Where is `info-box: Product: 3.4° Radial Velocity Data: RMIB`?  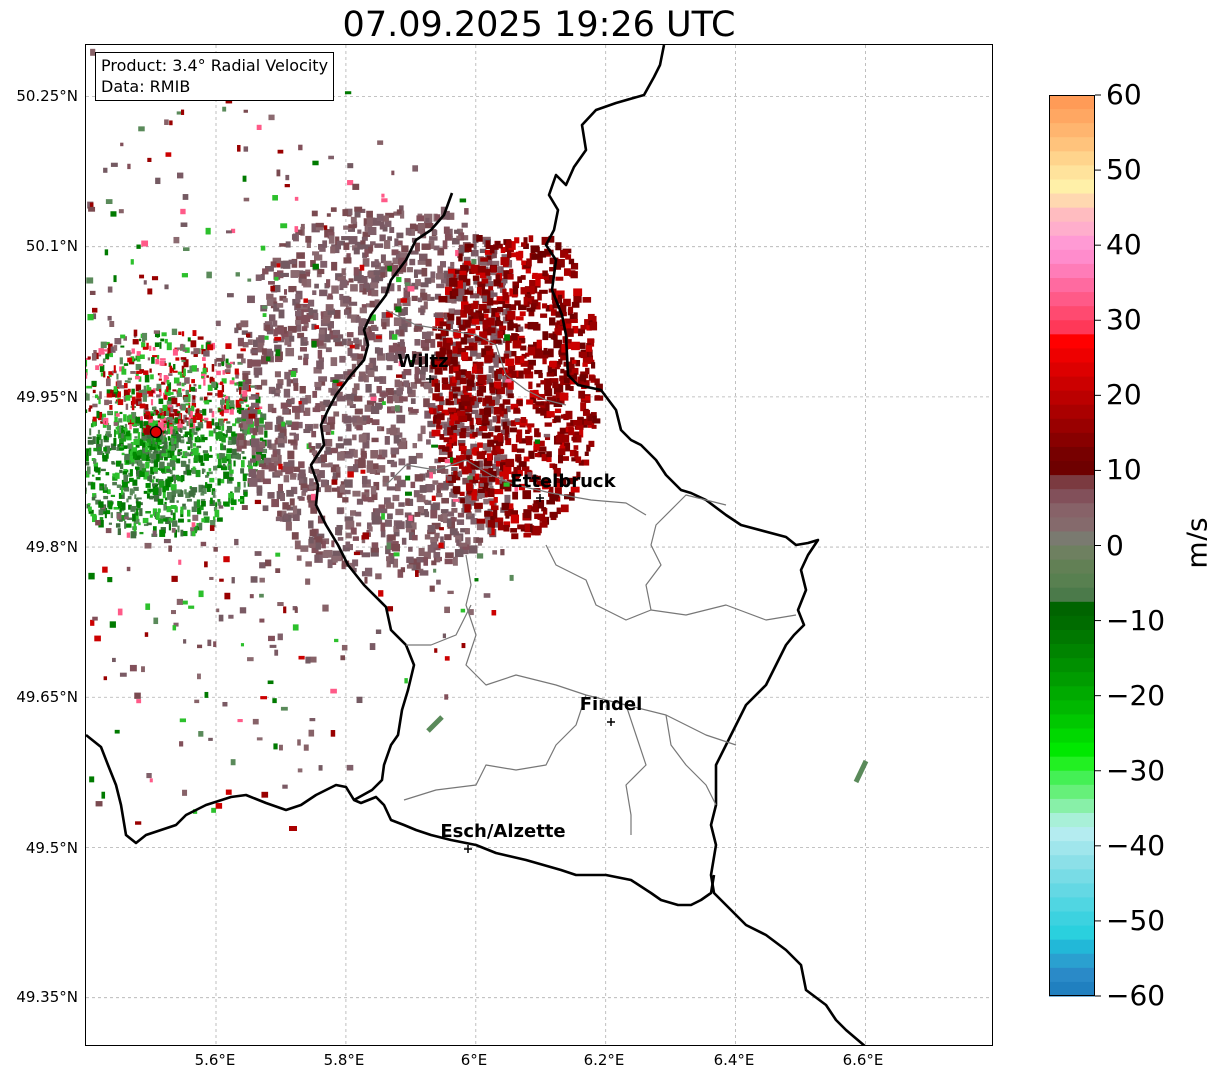 info-box: Product: 3.4° Radial Velocity Data: RMIB is located at coordinates (215, 76).